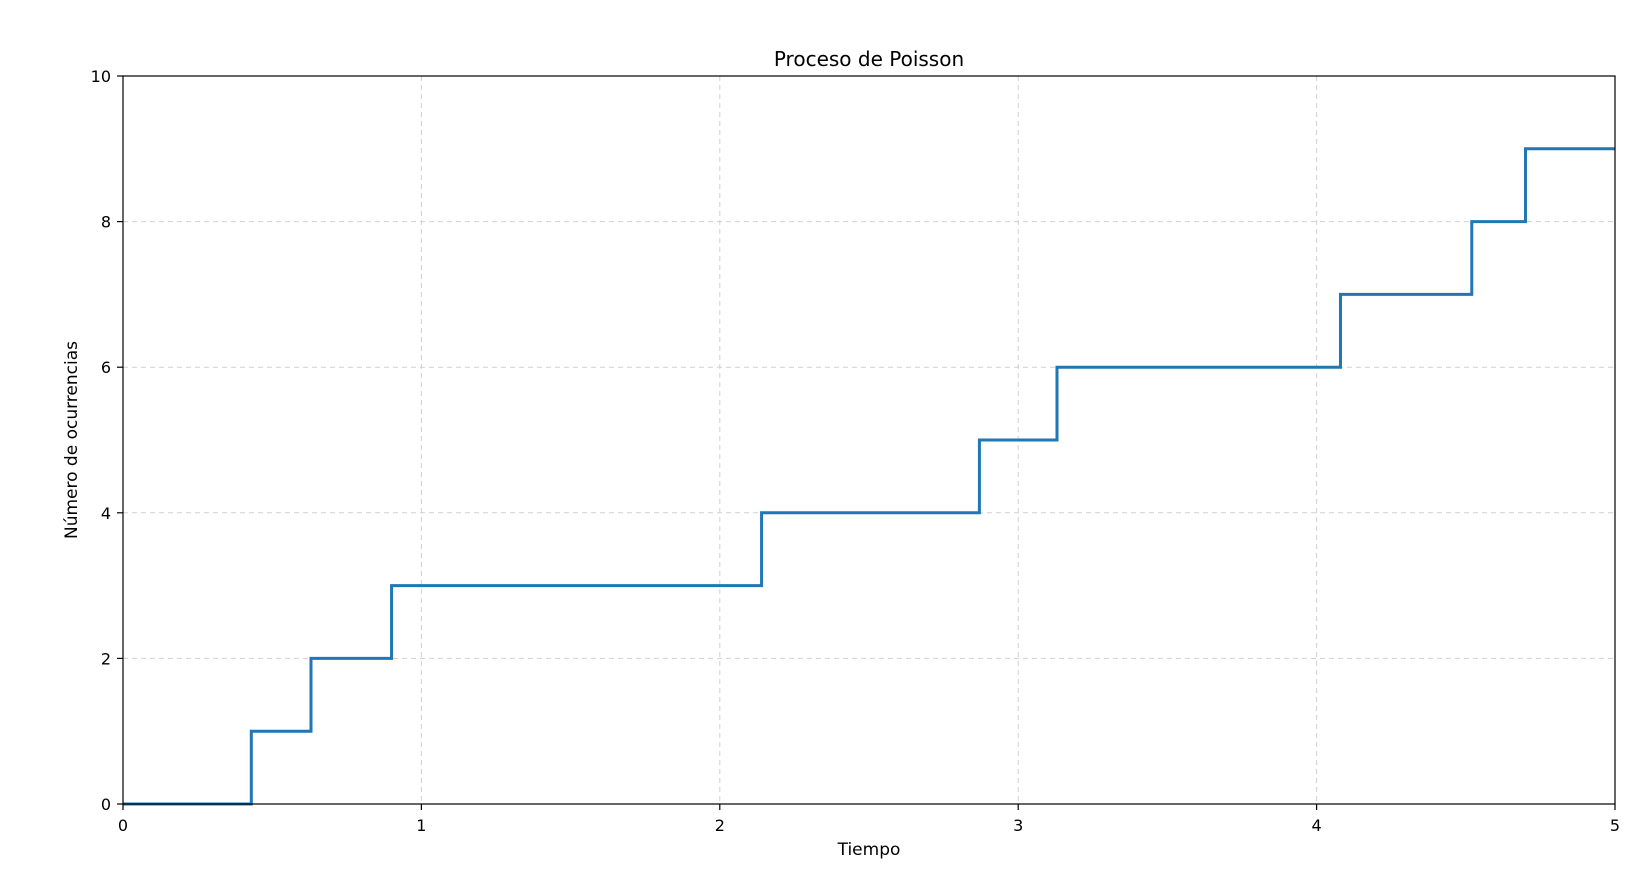 This screenshot has height=874, width=1650. What do you see at coordinates (720, 825) in the screenshot?
I see `x-tick-label: 2` at bounding box center [720, 825].